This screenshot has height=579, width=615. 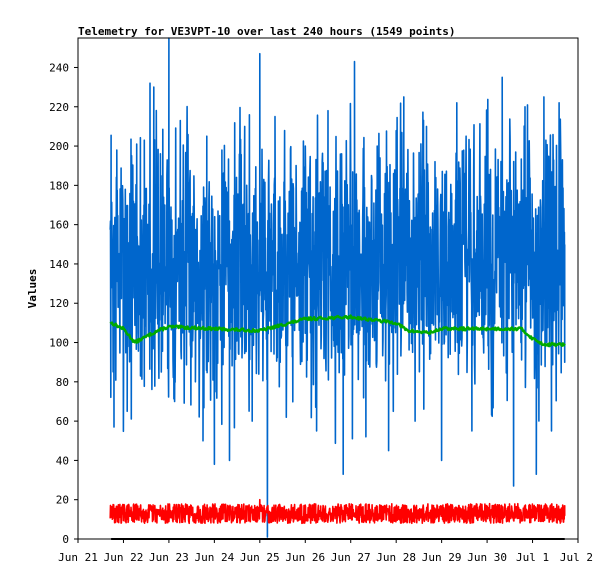 I want to click on x-tick-label: Jul 2, so click(x=576, y=557).